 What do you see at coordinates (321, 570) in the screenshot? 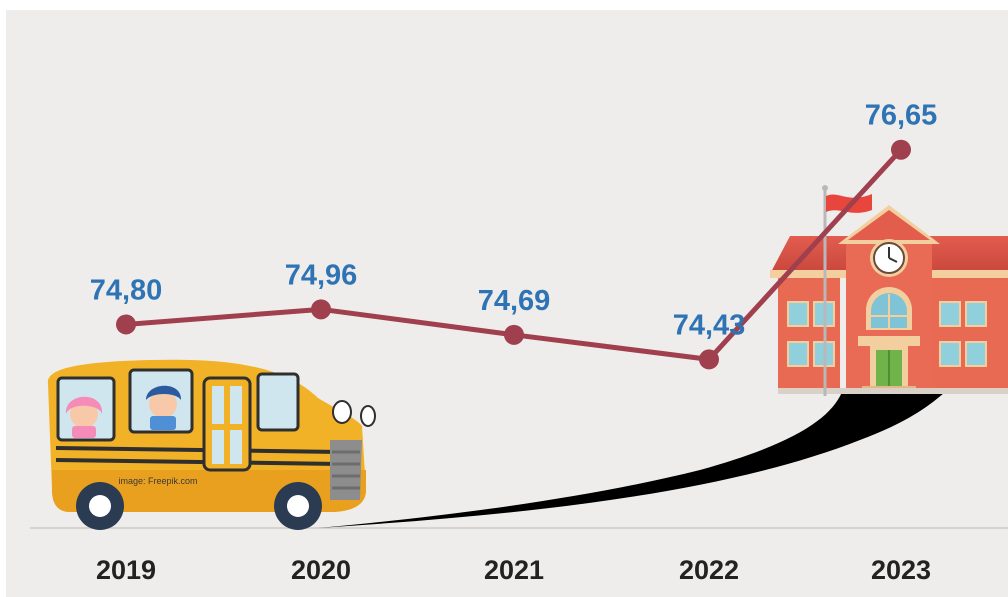
I see `x-tick-label: 2020` at bounding box center [321, 570].